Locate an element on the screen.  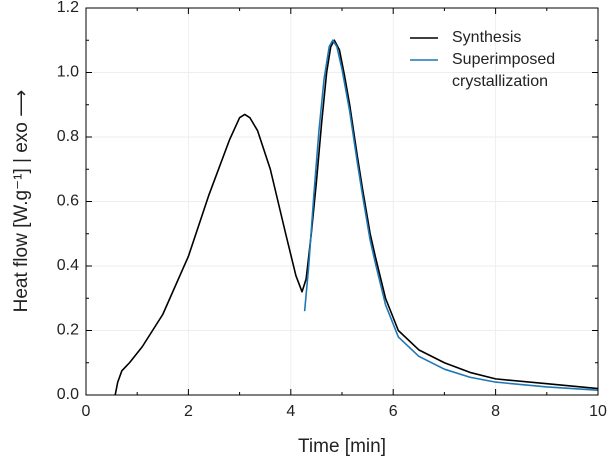
x-tick-label: 6 is located at coordinates (393, 411).